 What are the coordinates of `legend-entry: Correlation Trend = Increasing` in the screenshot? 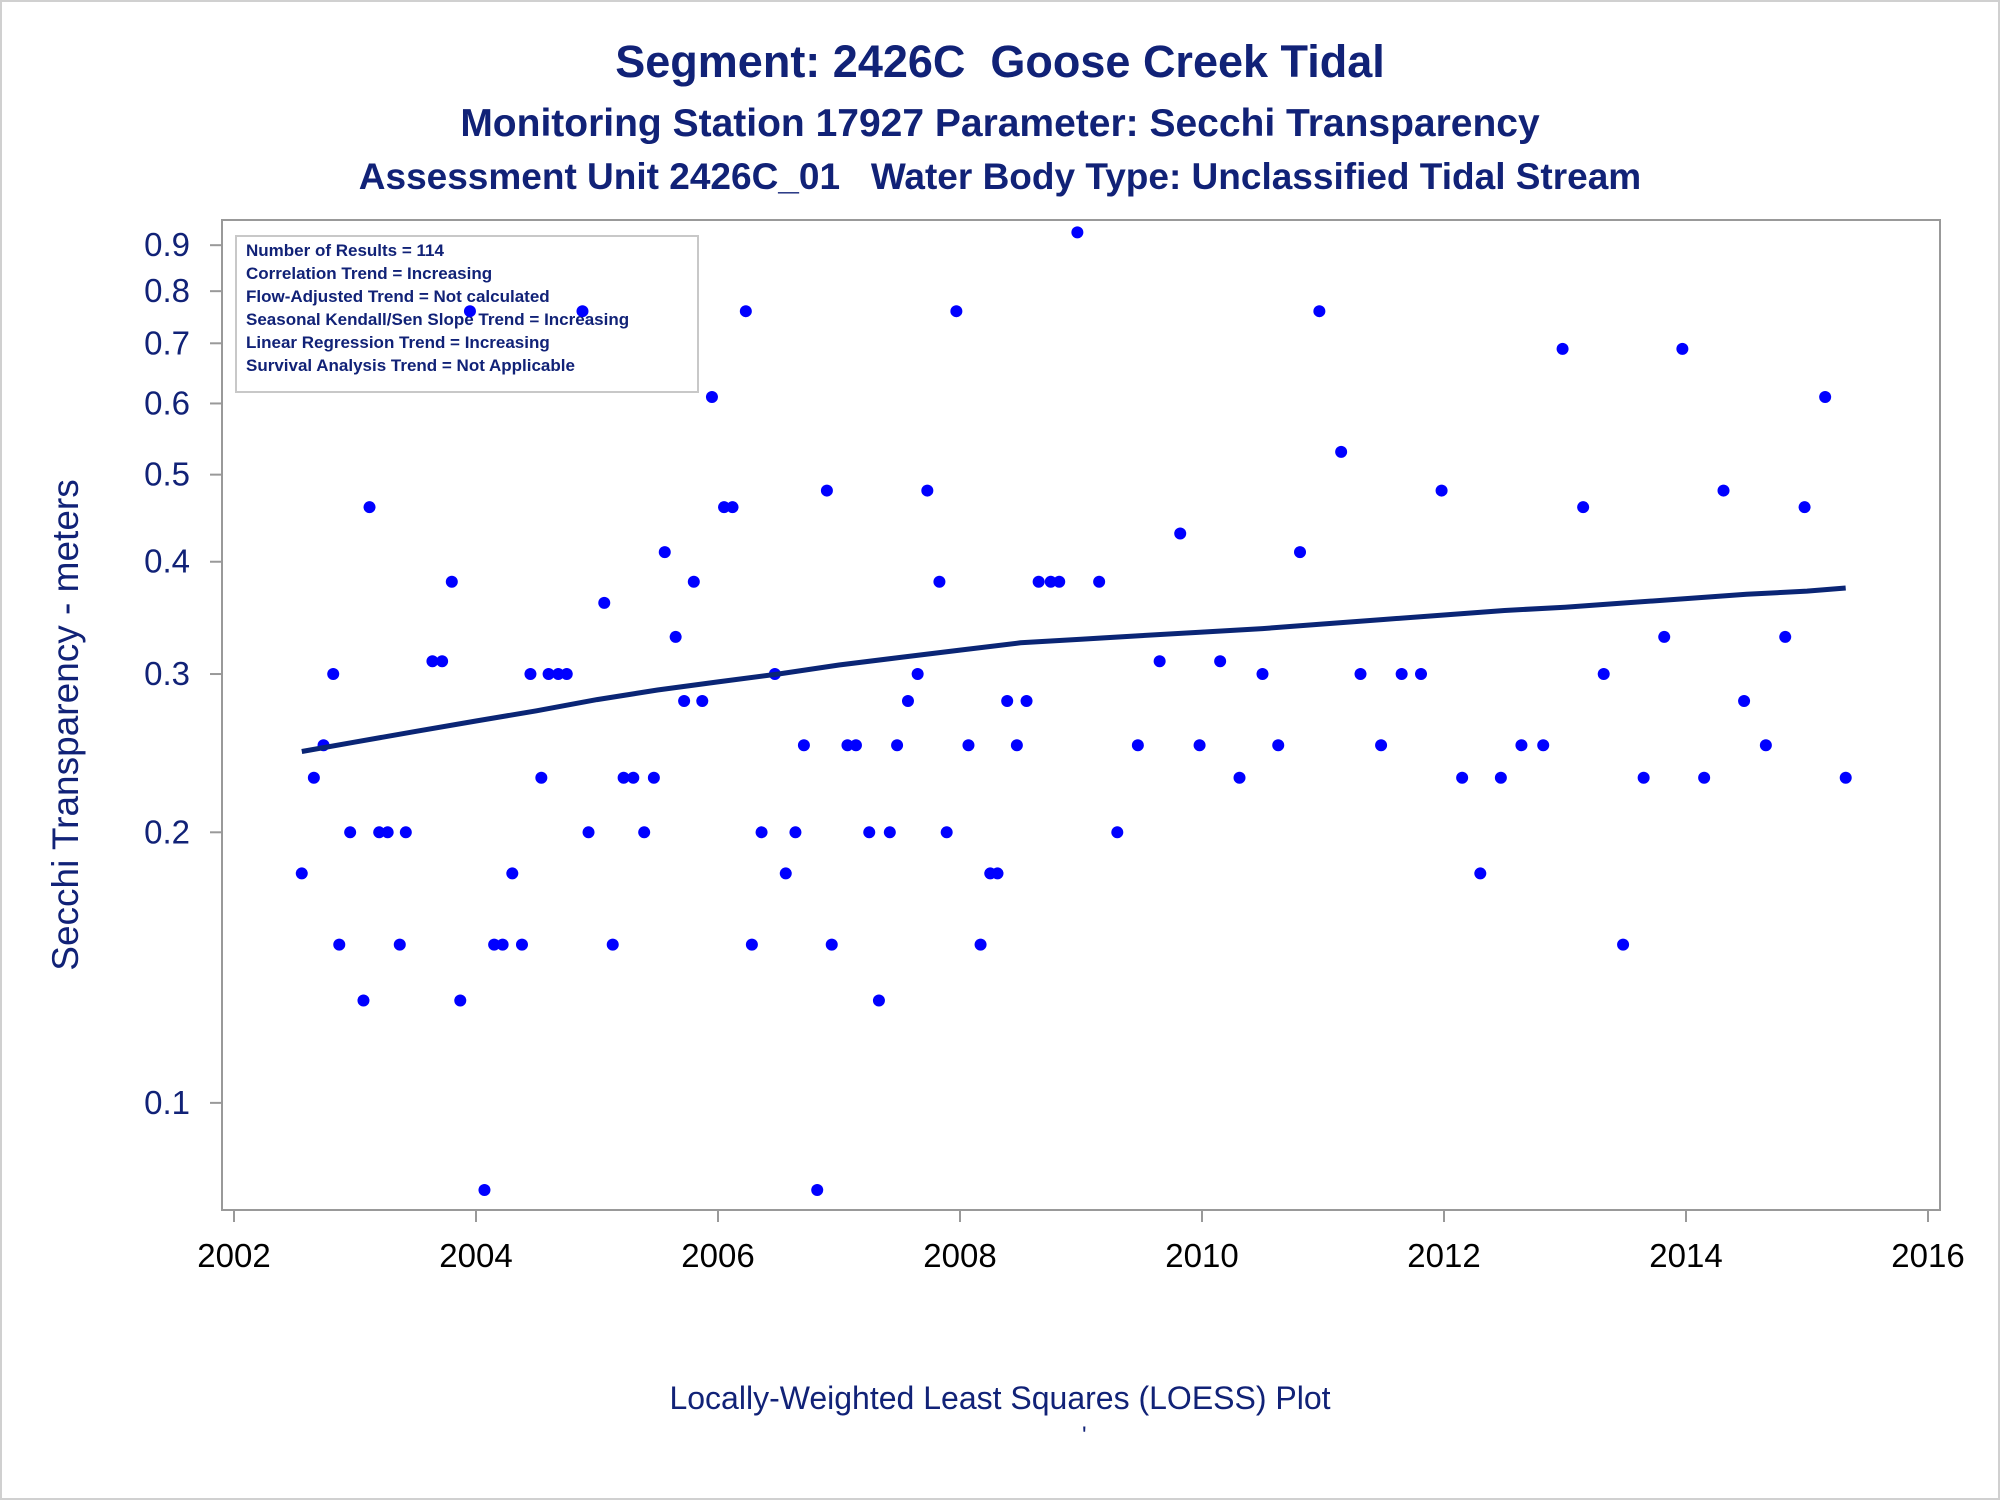 It's located at (369, 273).